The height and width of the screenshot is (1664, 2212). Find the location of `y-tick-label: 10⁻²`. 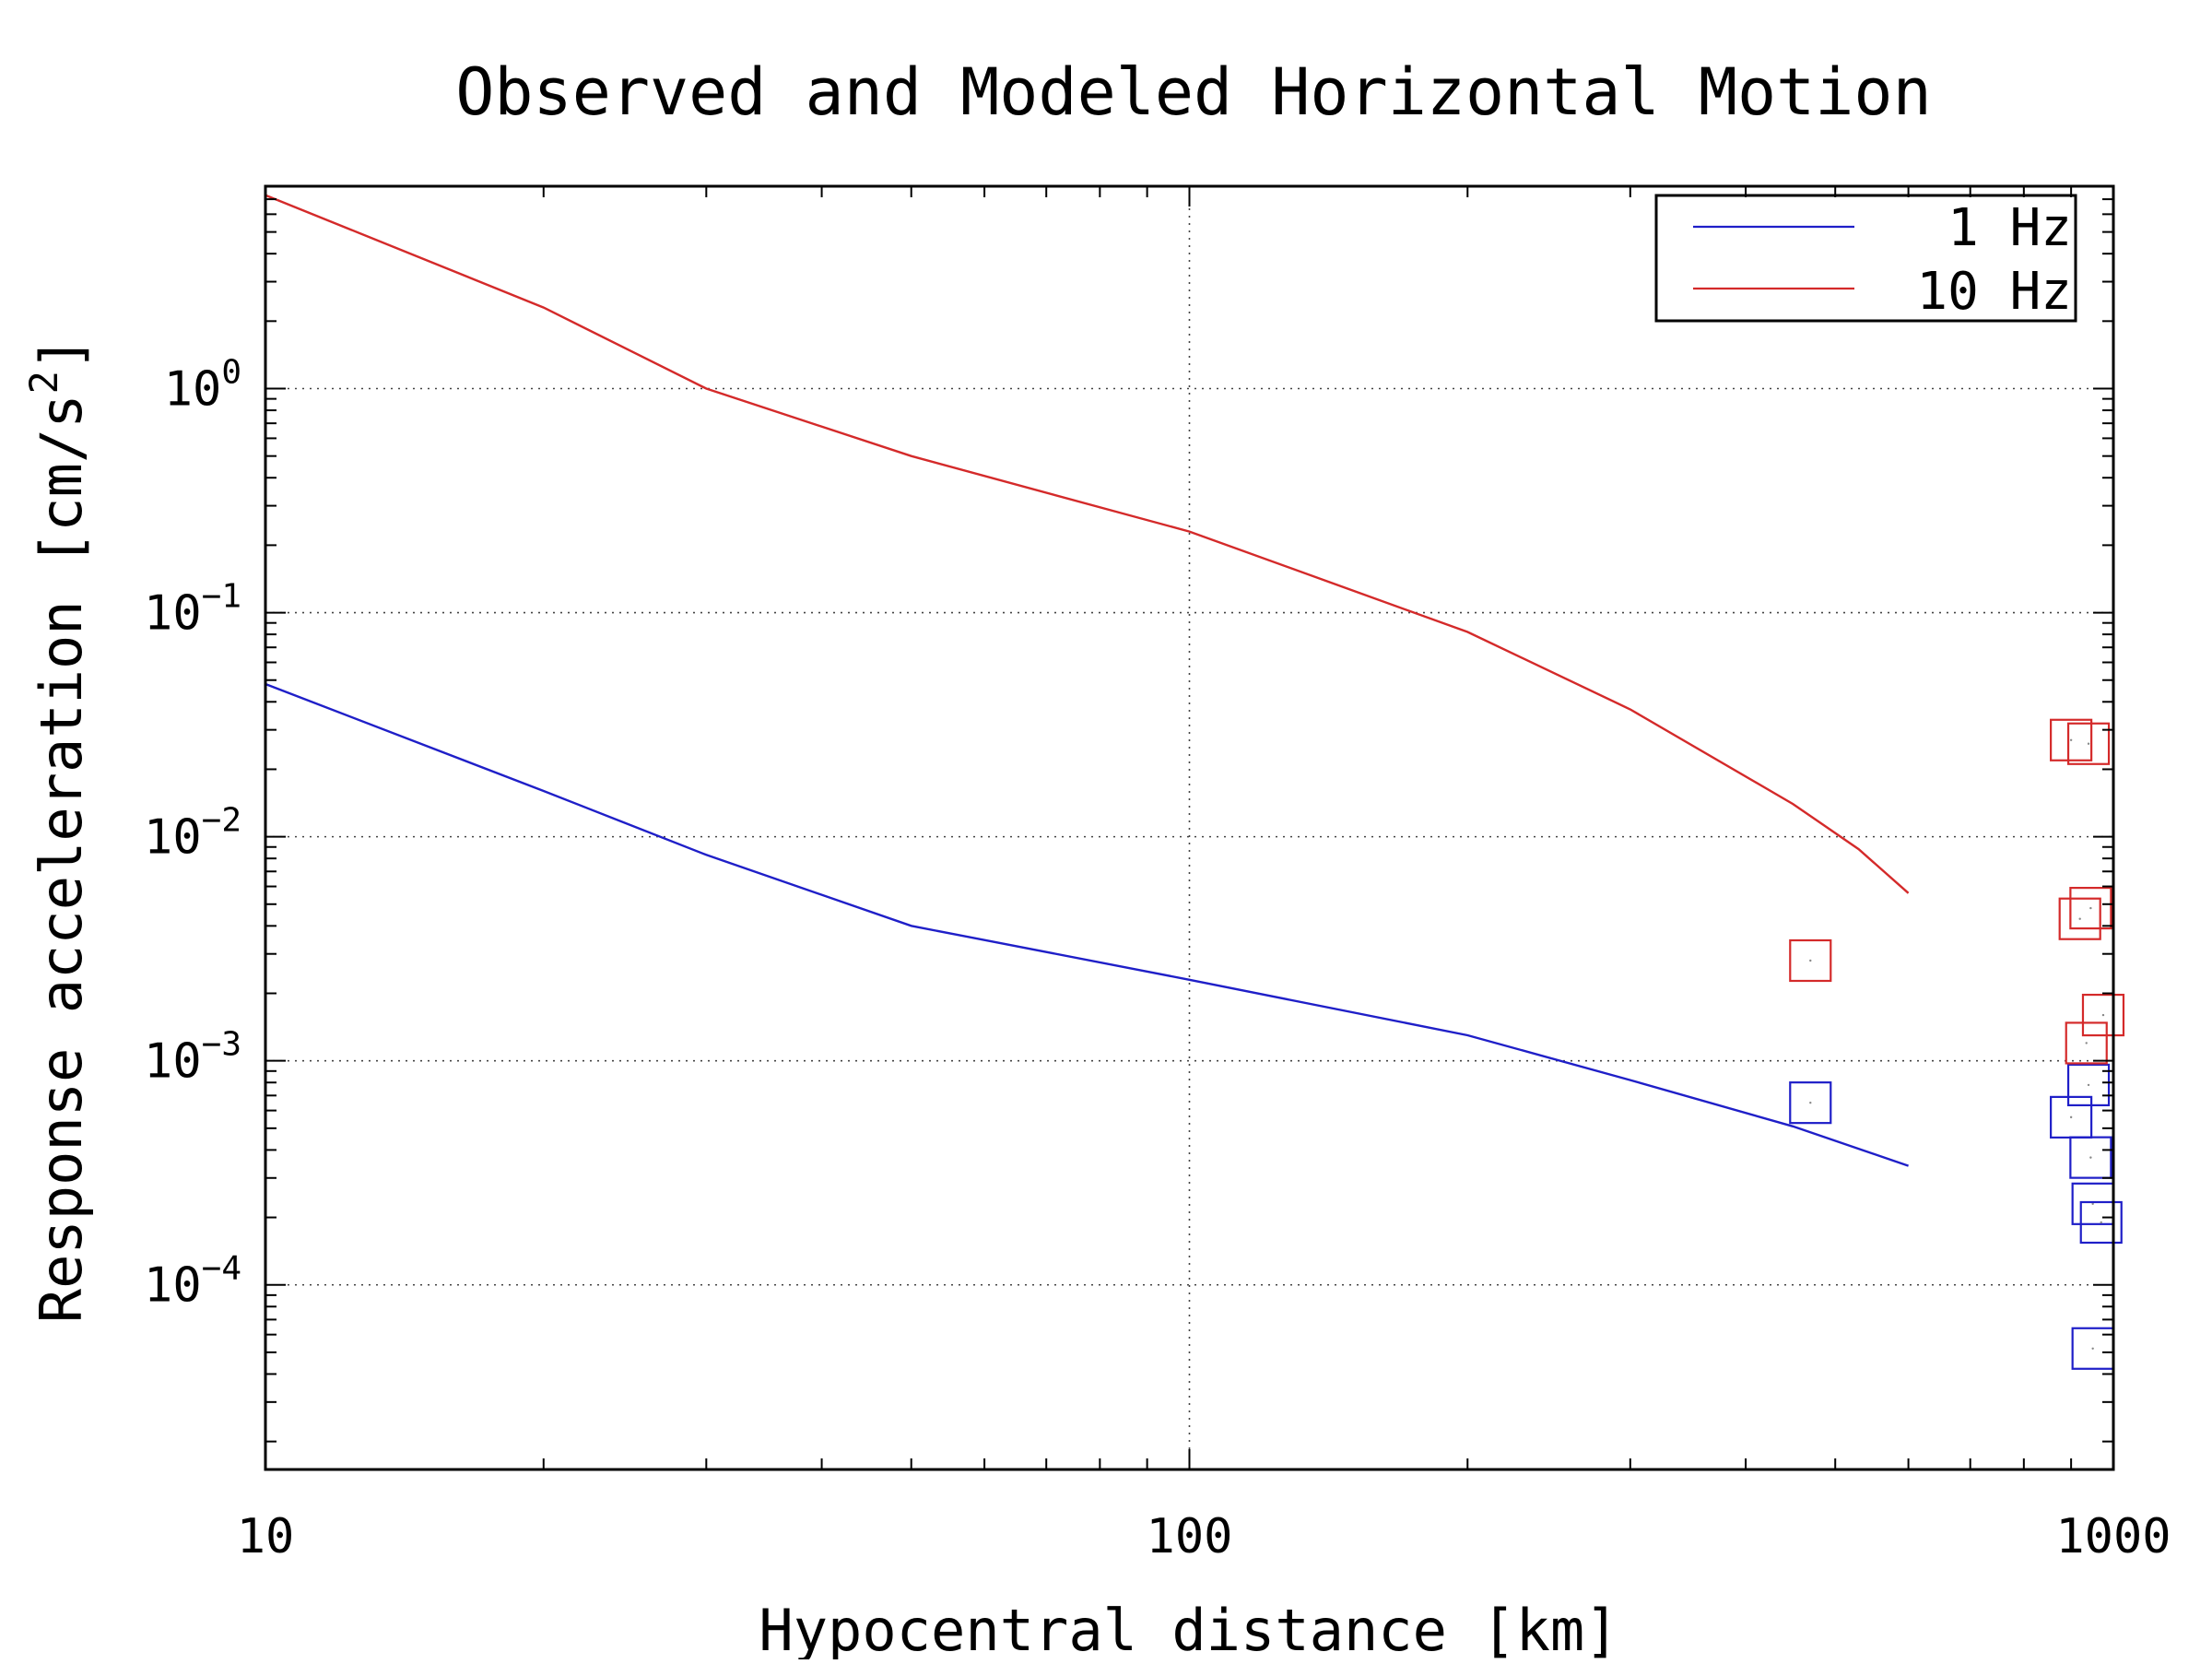

y-tick-label: 10⁻² is located at coordinates (192, 834).